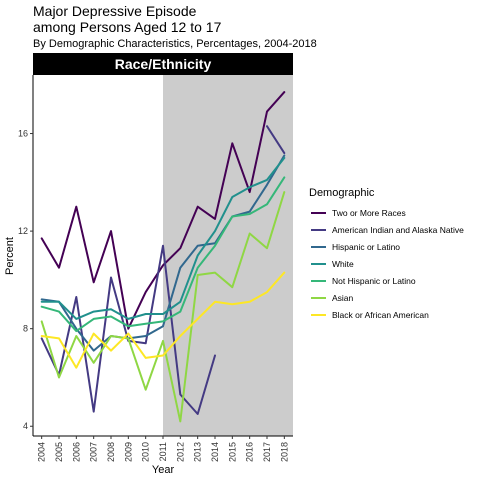 This screenshot has height=480, width=480. I want to click on x-tick-label: 2017, so click(267, 452).